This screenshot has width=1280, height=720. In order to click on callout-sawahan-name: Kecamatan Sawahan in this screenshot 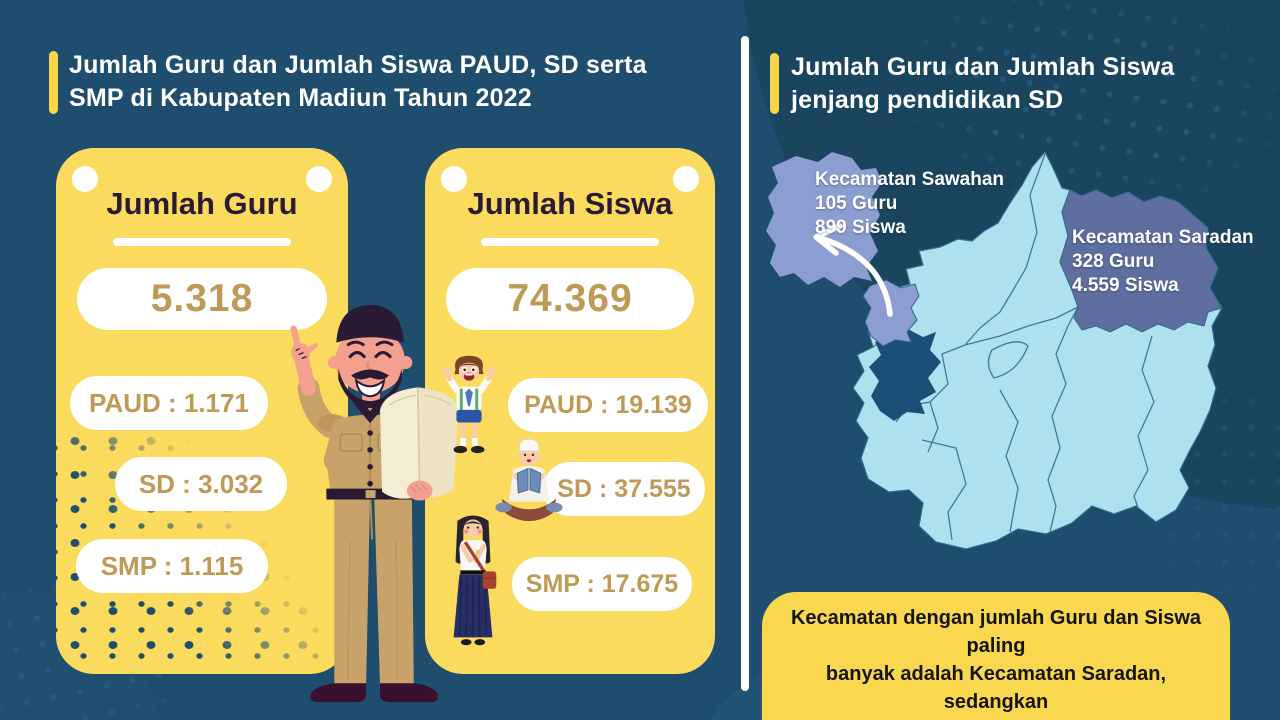, I will do `click(910, 179)`.